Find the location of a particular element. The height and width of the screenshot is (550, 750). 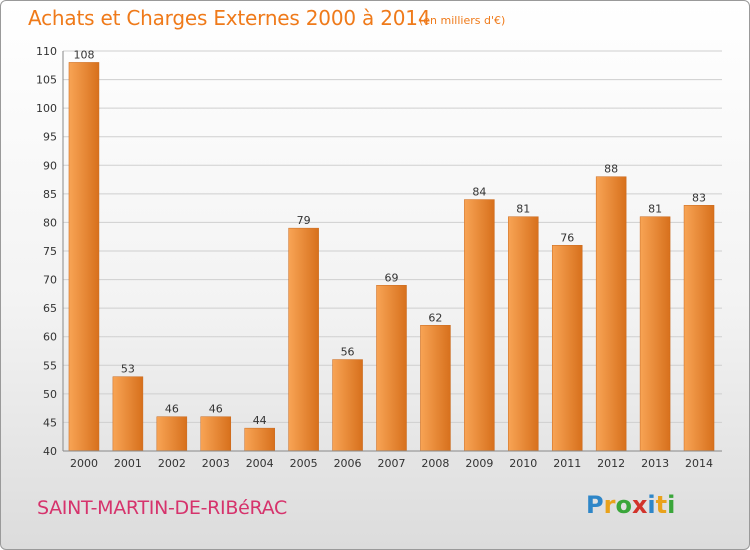

x-tick-label: 2002 is located at coordinates (172, 463).